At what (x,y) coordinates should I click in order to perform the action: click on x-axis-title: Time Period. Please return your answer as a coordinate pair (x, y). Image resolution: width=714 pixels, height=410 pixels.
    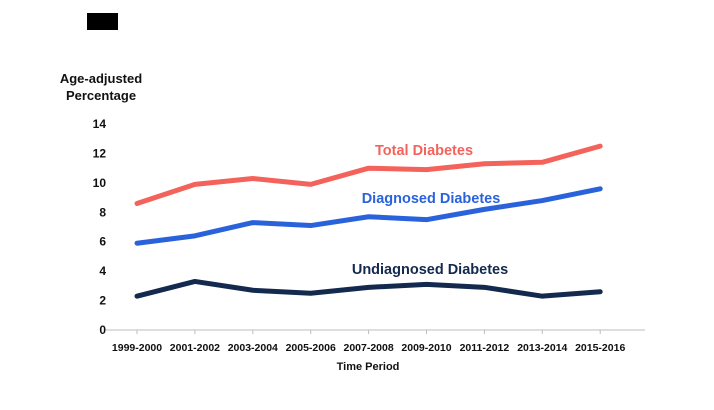
    Looking at the image, I should click on (368, 367).